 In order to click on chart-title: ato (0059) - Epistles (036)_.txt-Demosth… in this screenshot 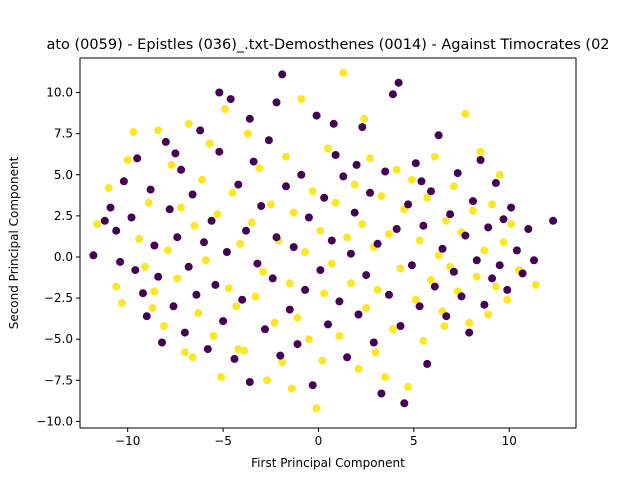, I will do `click(327, 45)`.